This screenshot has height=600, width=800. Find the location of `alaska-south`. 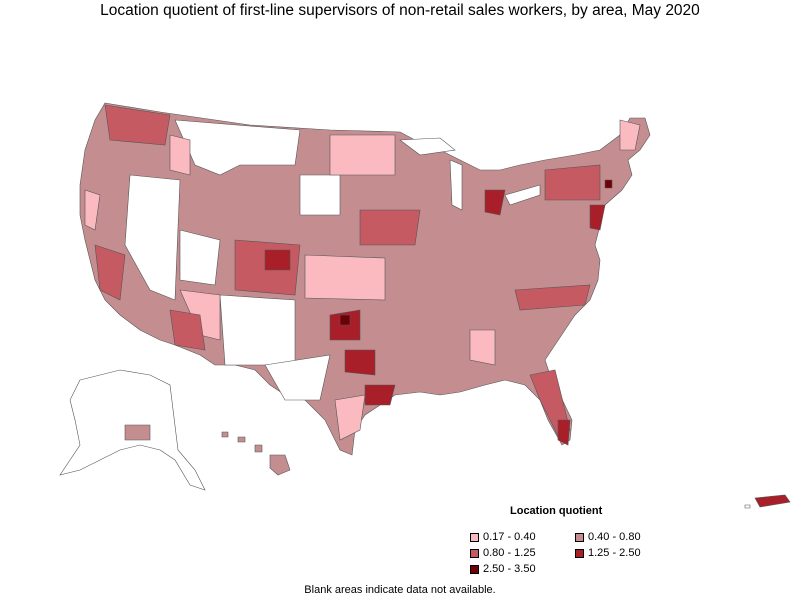

alaska-south is located at coordinates (137, 432).